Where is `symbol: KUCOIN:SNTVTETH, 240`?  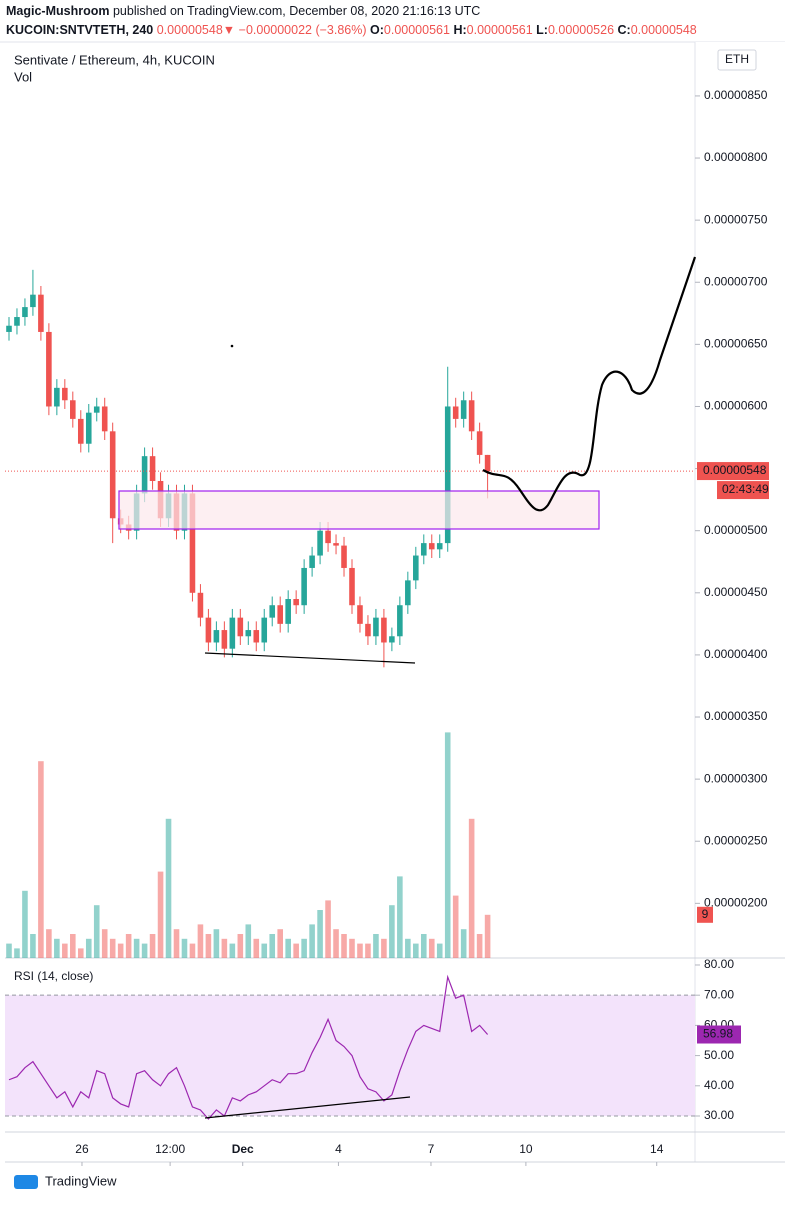 symbol: KUCOIN:SNTVTETH, 240 is located at coordinates (79, 30).